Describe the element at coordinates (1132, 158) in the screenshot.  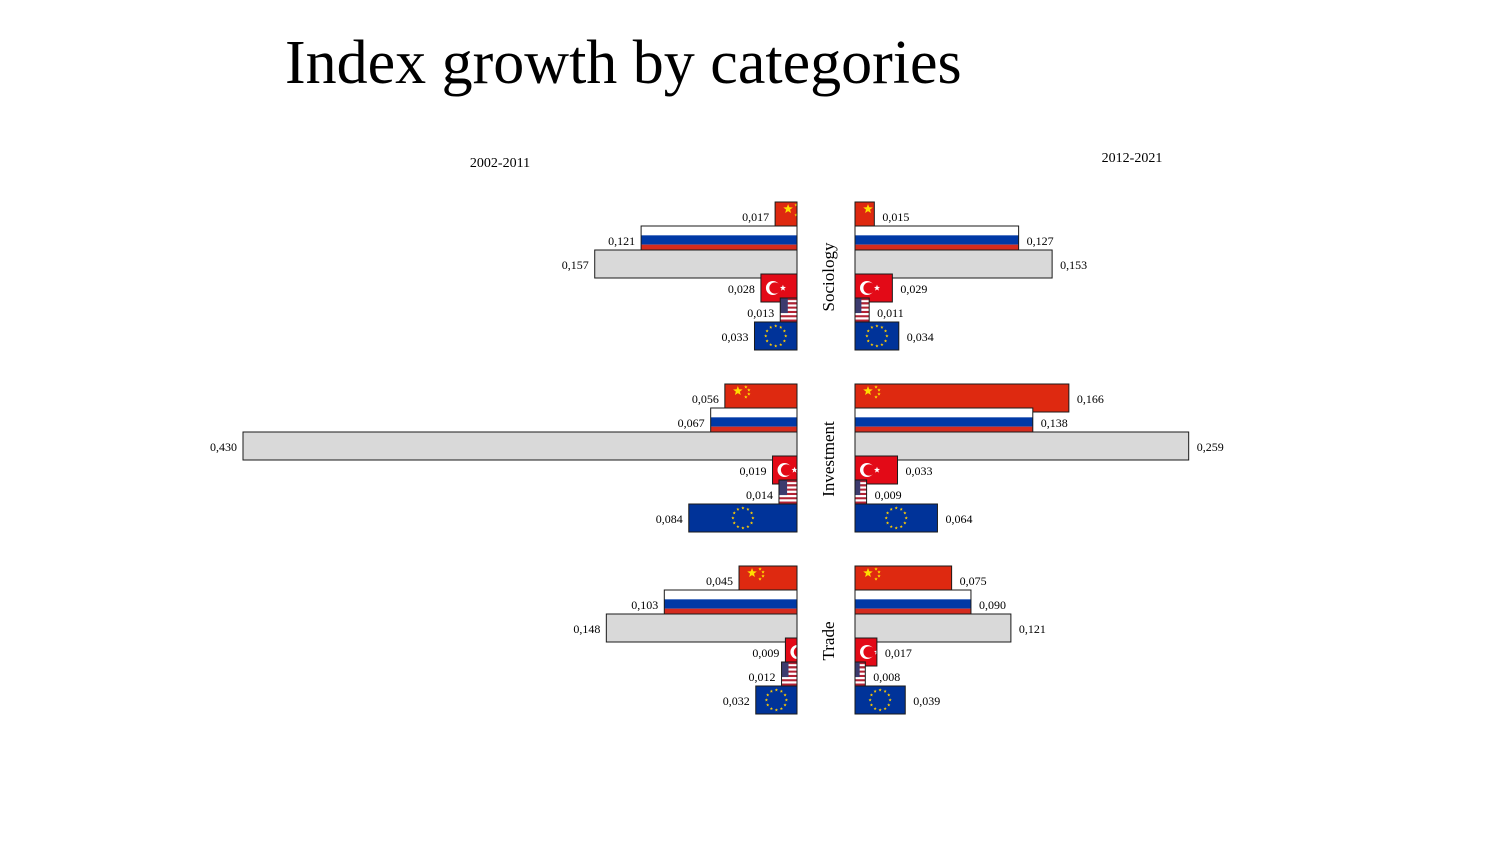
I see `period-label-right: 2012-2021` at that location.